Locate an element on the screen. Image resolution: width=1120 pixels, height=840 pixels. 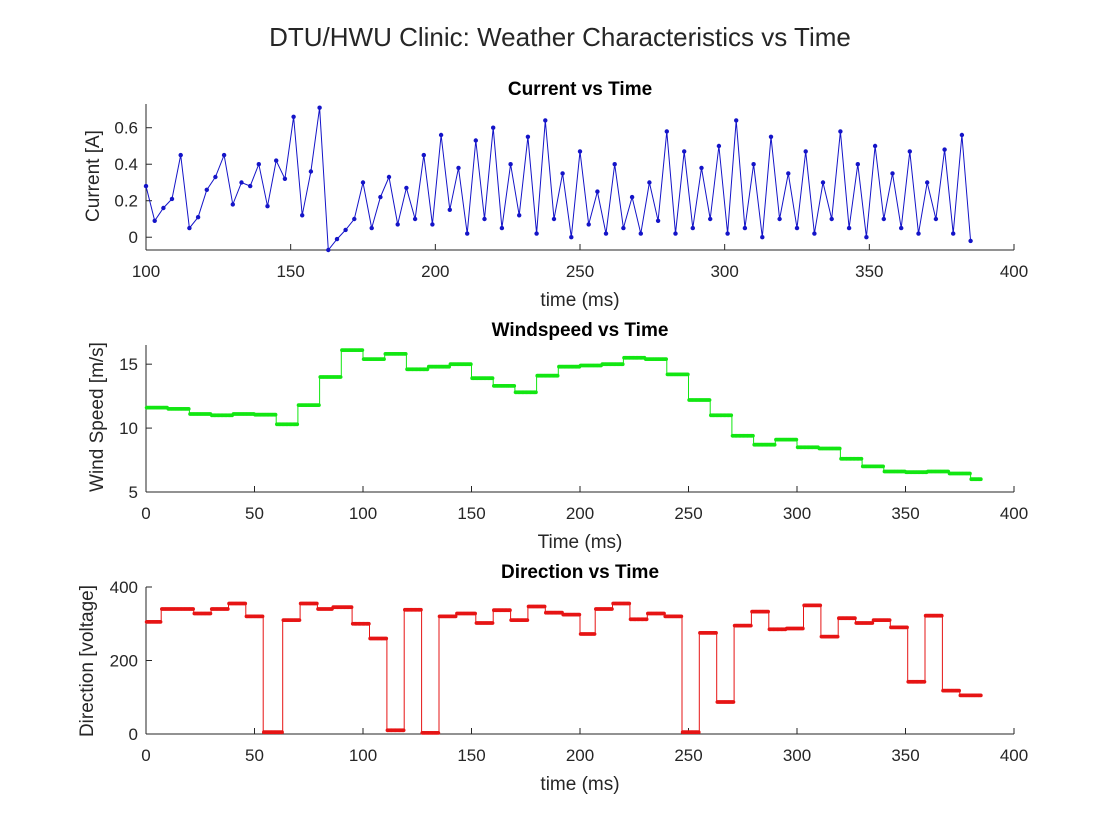
current-y-tick-label: 0.4 is located at coordinates (126, 164).